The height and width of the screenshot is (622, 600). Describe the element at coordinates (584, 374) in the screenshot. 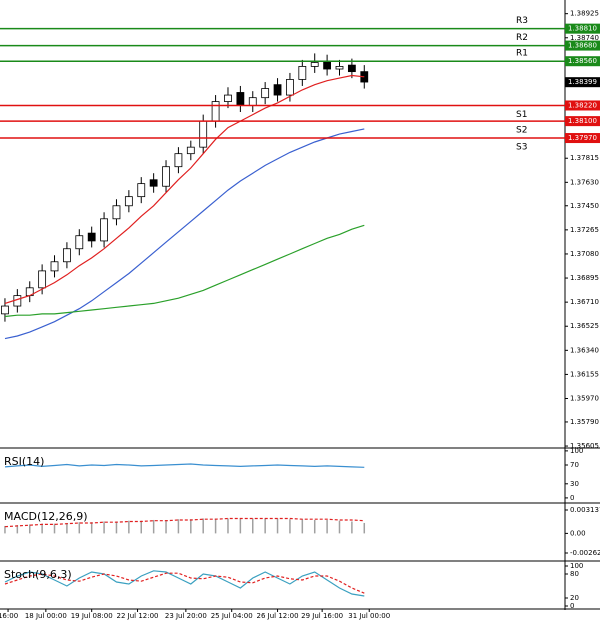

I see `y-tick-label: 1.36155` at that location.